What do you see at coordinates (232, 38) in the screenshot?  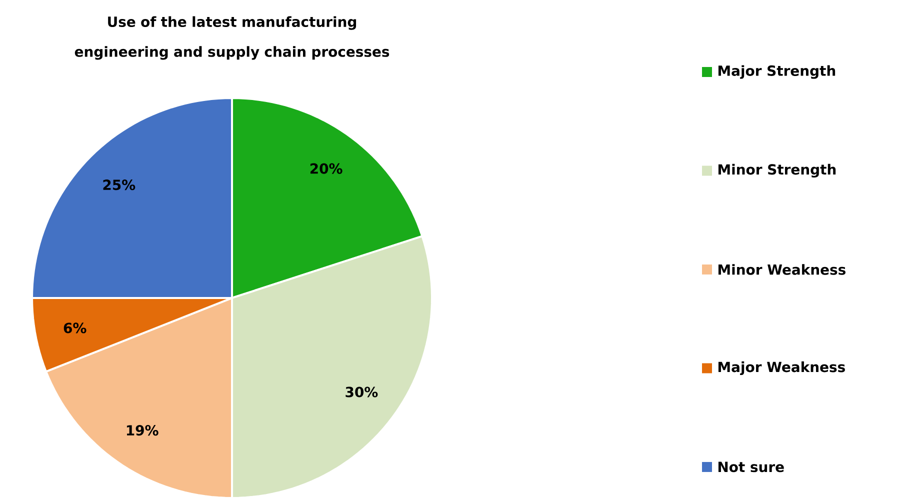 I see `chart-title: Use of the latest manufacturing engineering and supply chain processes` at bounding box center [232, 38].